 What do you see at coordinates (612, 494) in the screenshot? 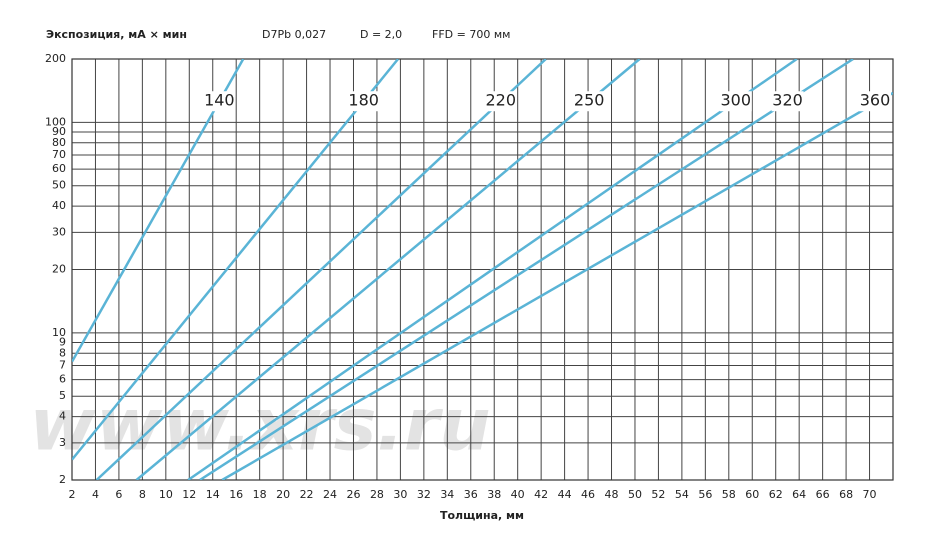
I see `x-tick-label: 48` at bounding box center [612, 494].